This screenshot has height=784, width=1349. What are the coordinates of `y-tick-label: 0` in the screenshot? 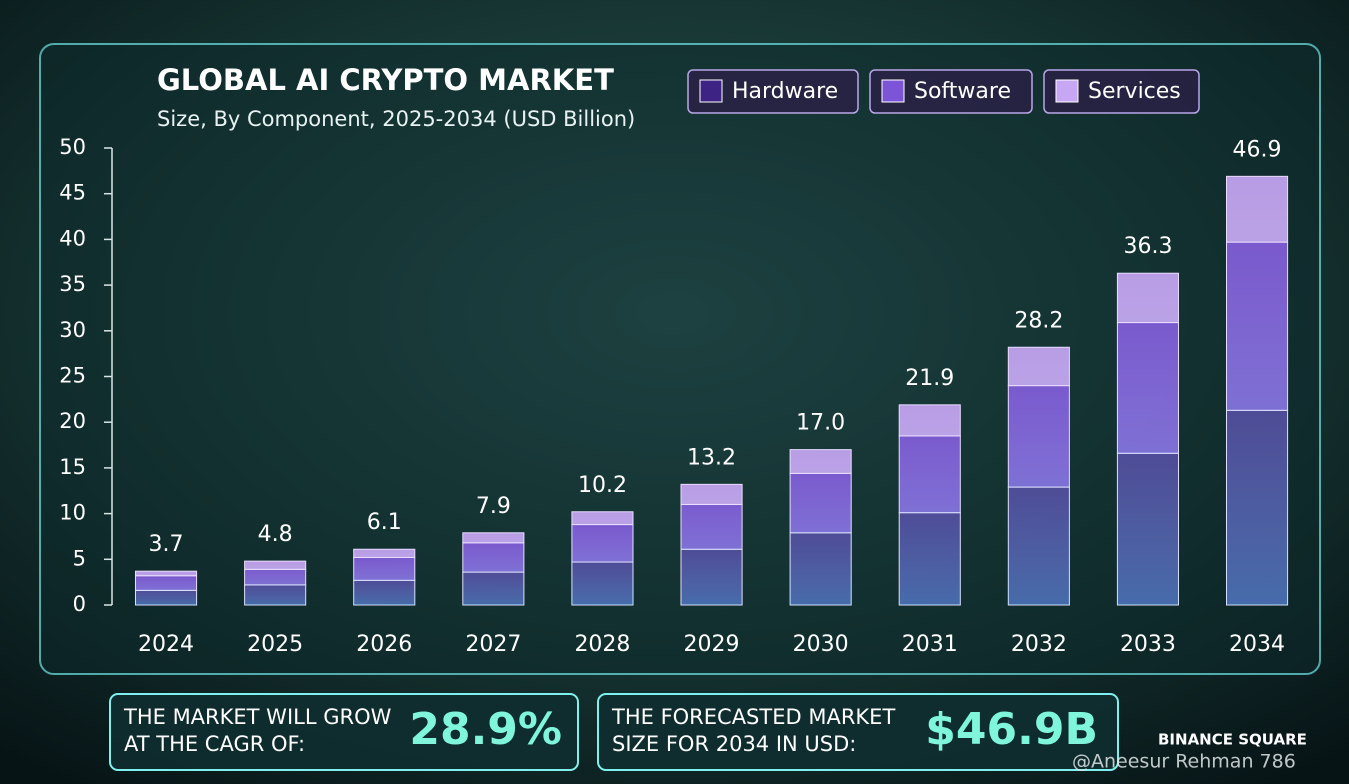 It's located at (79, 604).